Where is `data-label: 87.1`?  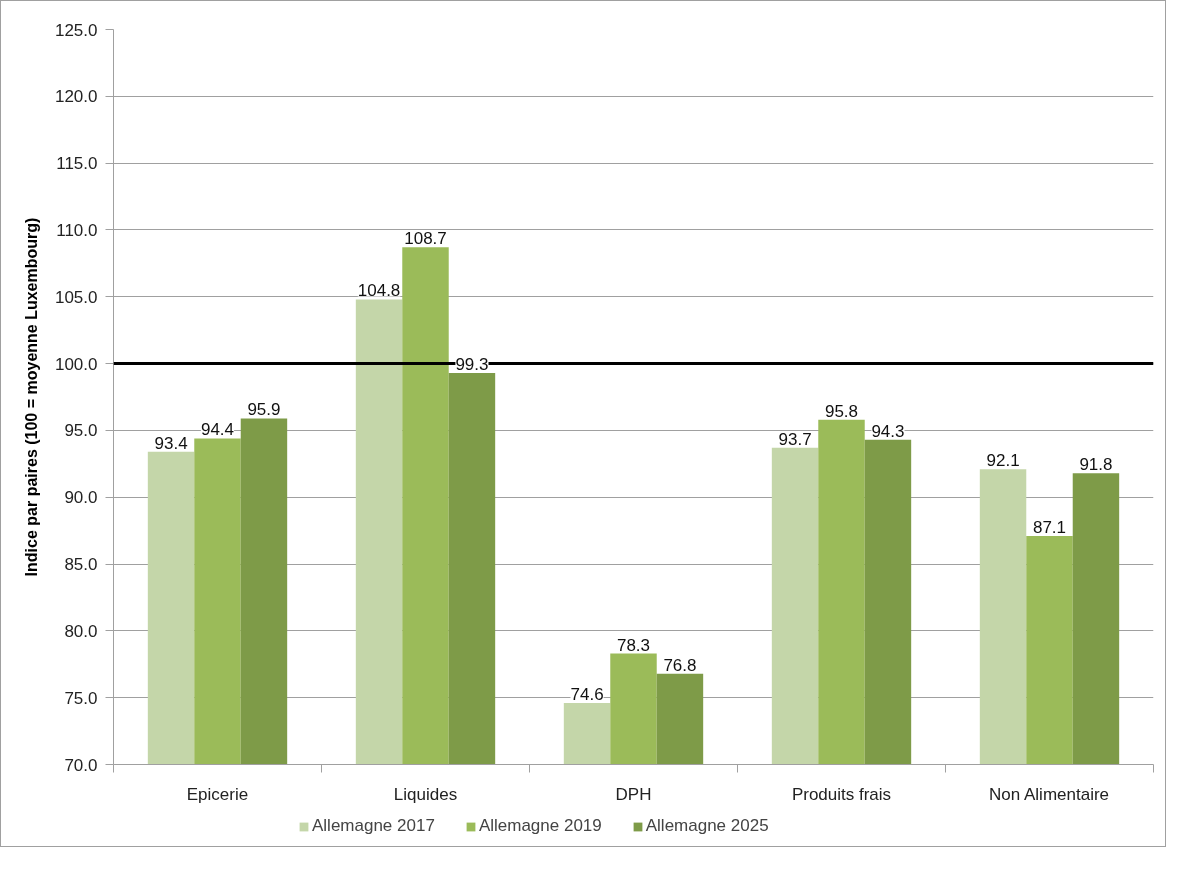
data-label: 87.1 is located at coordinates (1049, 527).